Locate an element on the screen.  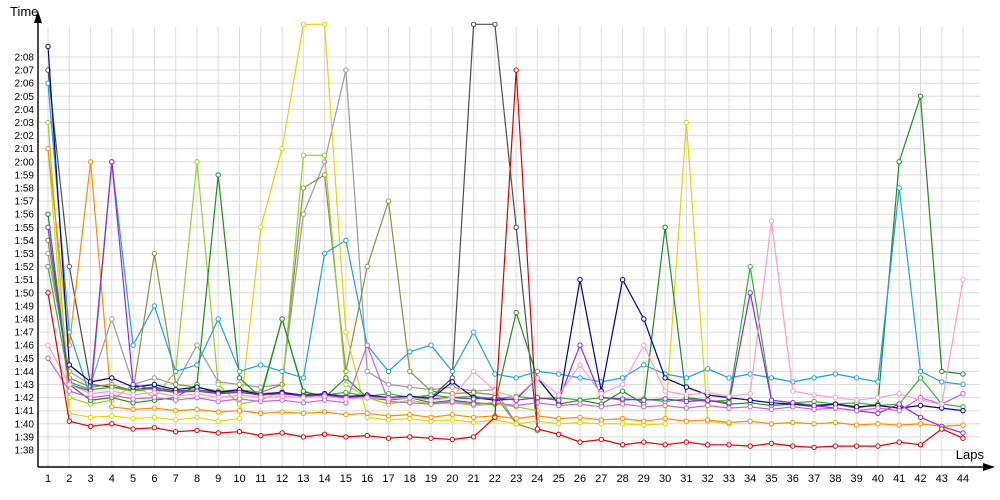
svg-text: 1:48 is located at coordinates (25, 320).